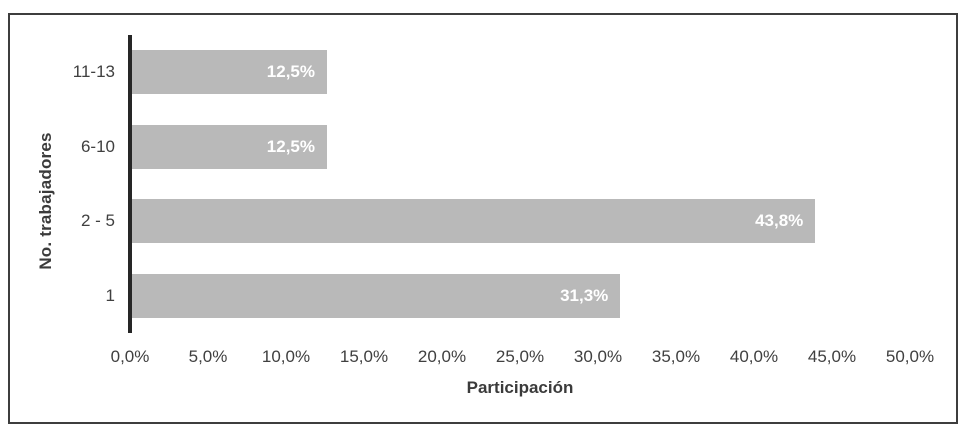 The height and width of the screenshot is (434, 970). I want to click on bar-value-label: 43,8%, so click(779, 221).